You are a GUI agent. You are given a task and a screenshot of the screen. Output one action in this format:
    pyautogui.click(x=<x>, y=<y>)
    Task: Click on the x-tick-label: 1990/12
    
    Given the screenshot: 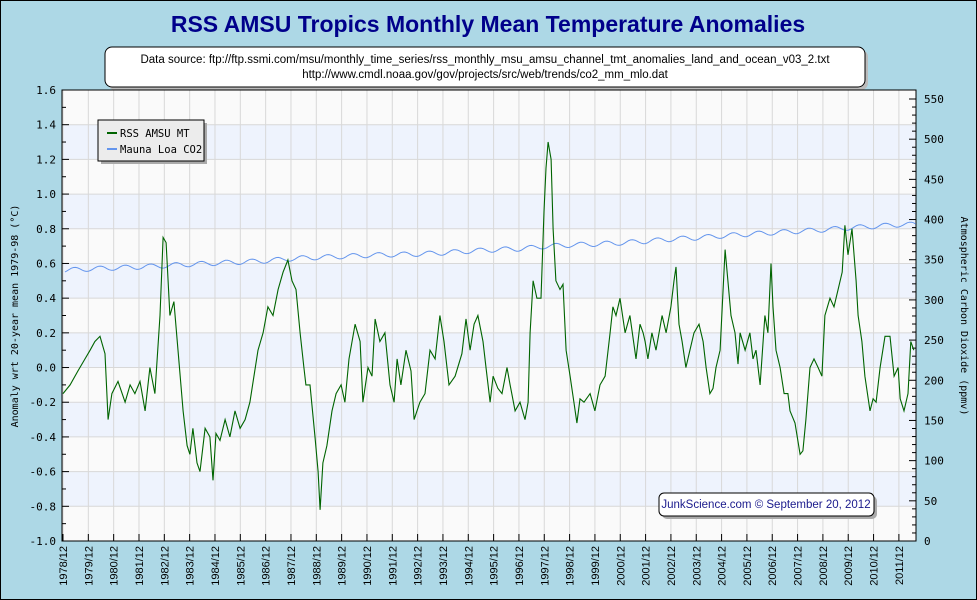 What is the action you would take?
    pyautogui.click(x=368, y=566)
    